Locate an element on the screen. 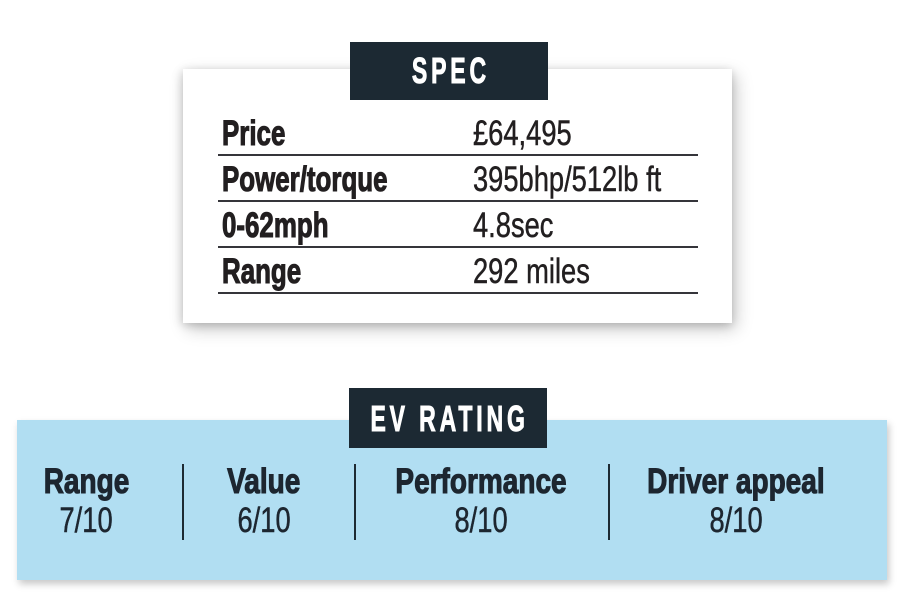 Image resolution: width=900 pixels, height=600 pixels. ev-col-performance: Performance 8/10 is located at coordinates (481, 501).